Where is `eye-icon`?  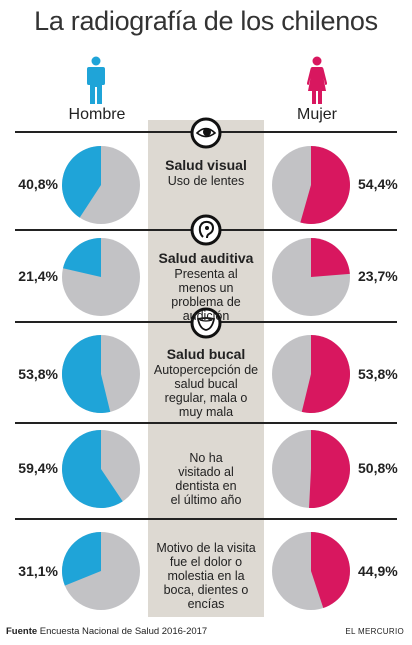
eye-icon is located at coordinates (206, 133).